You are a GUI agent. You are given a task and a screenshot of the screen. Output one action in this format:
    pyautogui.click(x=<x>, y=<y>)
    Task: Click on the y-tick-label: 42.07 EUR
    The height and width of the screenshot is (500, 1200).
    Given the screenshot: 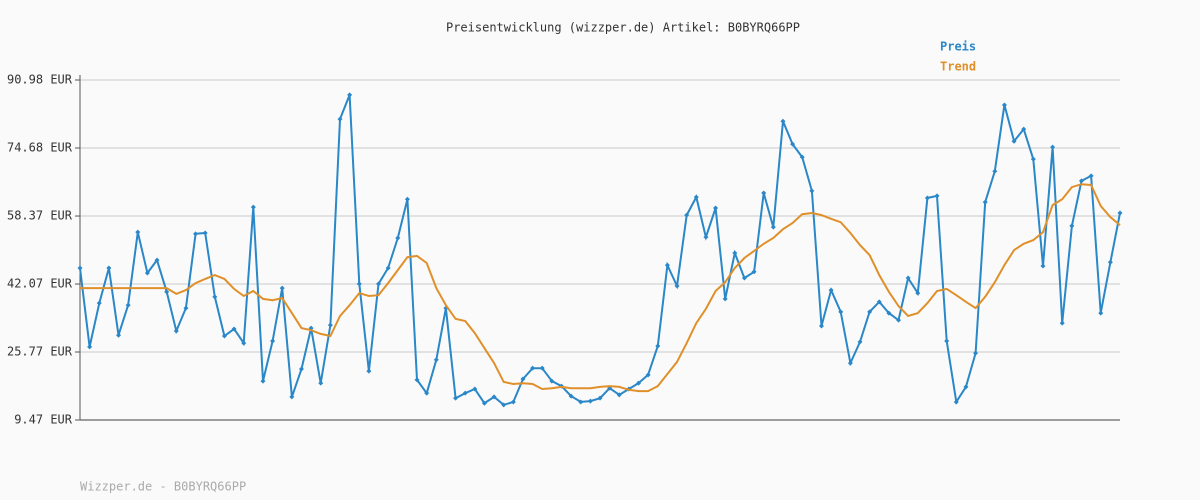 What is the action you would take?
    pyautogui.click(x=40, y=284)
    